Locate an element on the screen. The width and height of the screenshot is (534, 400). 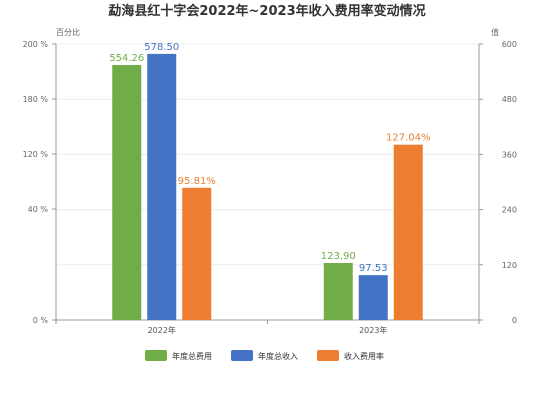
right-tick-label: 360 is located at coordinates (509, 154).